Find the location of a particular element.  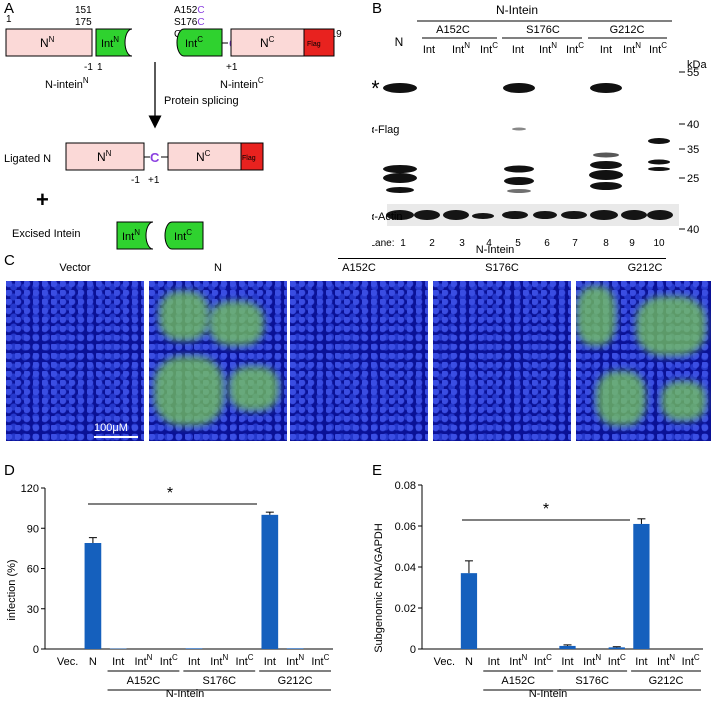

band-lane1-c is located at coordinates (400, 190).